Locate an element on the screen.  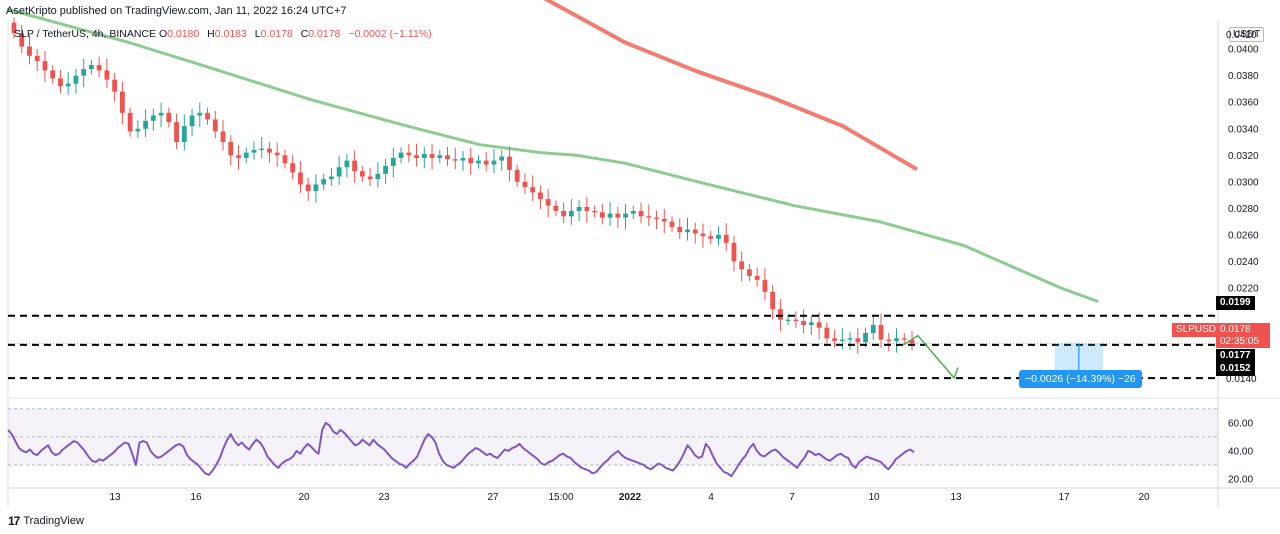
price-tick-label: 0.0360 is located at coordinates (1243, 103).